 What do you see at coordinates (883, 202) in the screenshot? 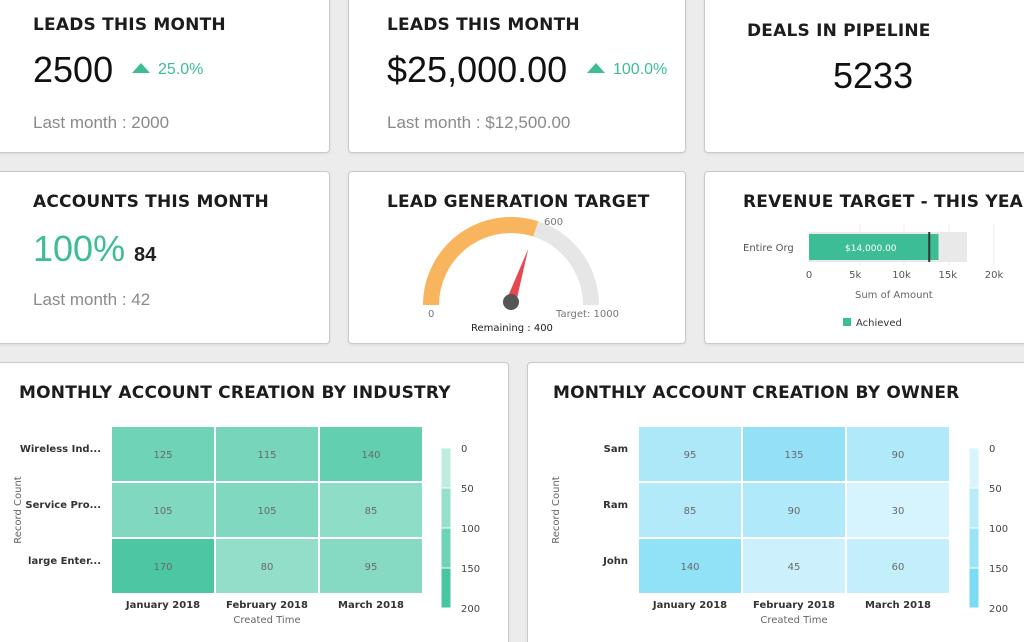
I see `card-title: REVENUE TARGET - THIS YEAR` at bounding box center [883, 202].